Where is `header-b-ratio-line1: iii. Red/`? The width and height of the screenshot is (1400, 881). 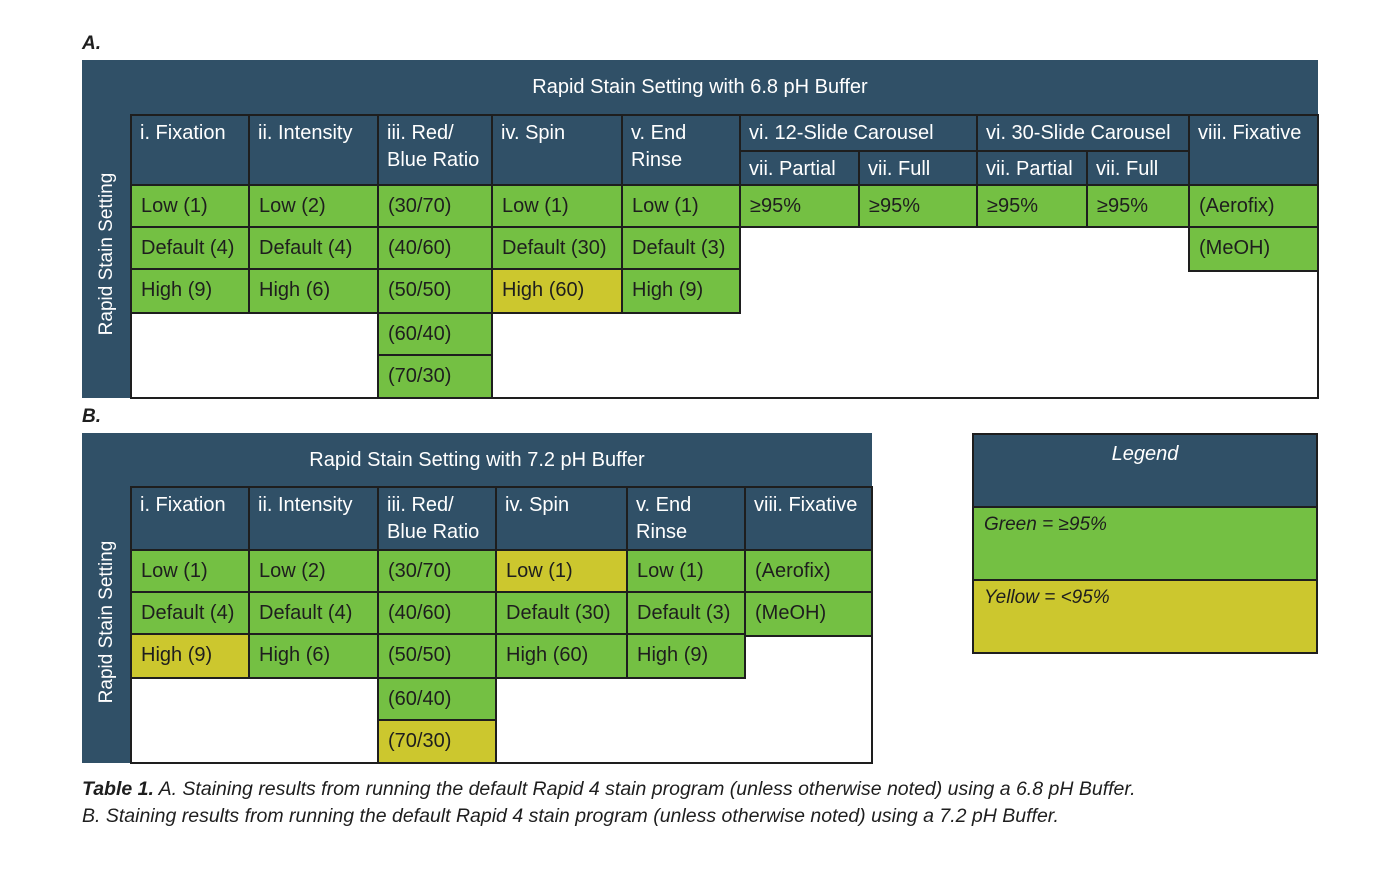
header-b-ratio-line1: iii. Red/ is located at coordinates (420, 505).